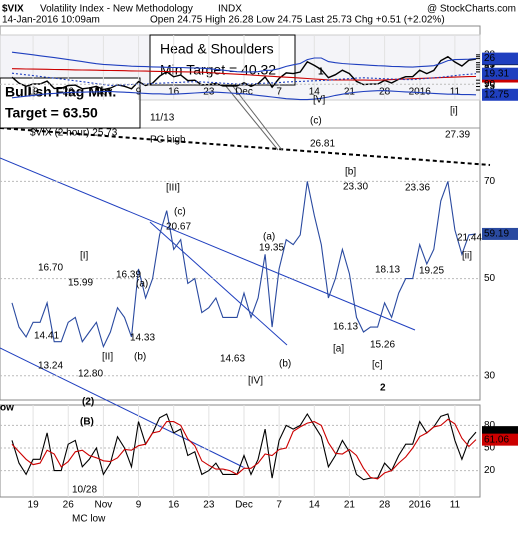  I want to click on annotation: (c), so click(316, 121).